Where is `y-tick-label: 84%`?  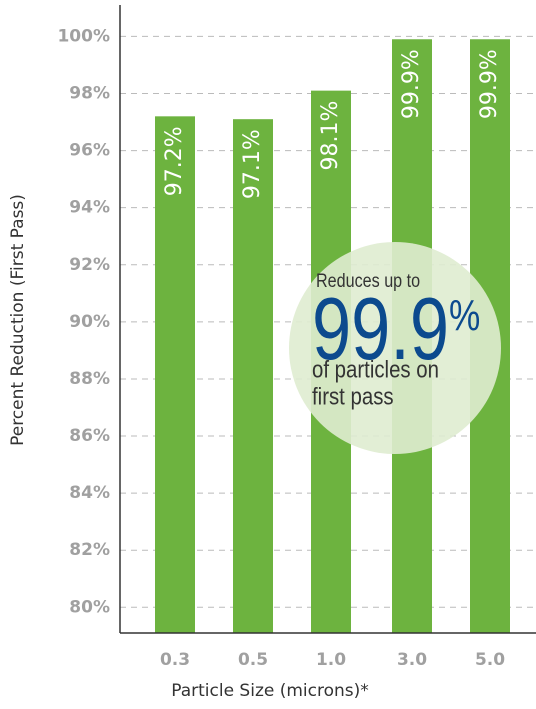
y-tick-label: 84% is located at coordinates (89, 493).